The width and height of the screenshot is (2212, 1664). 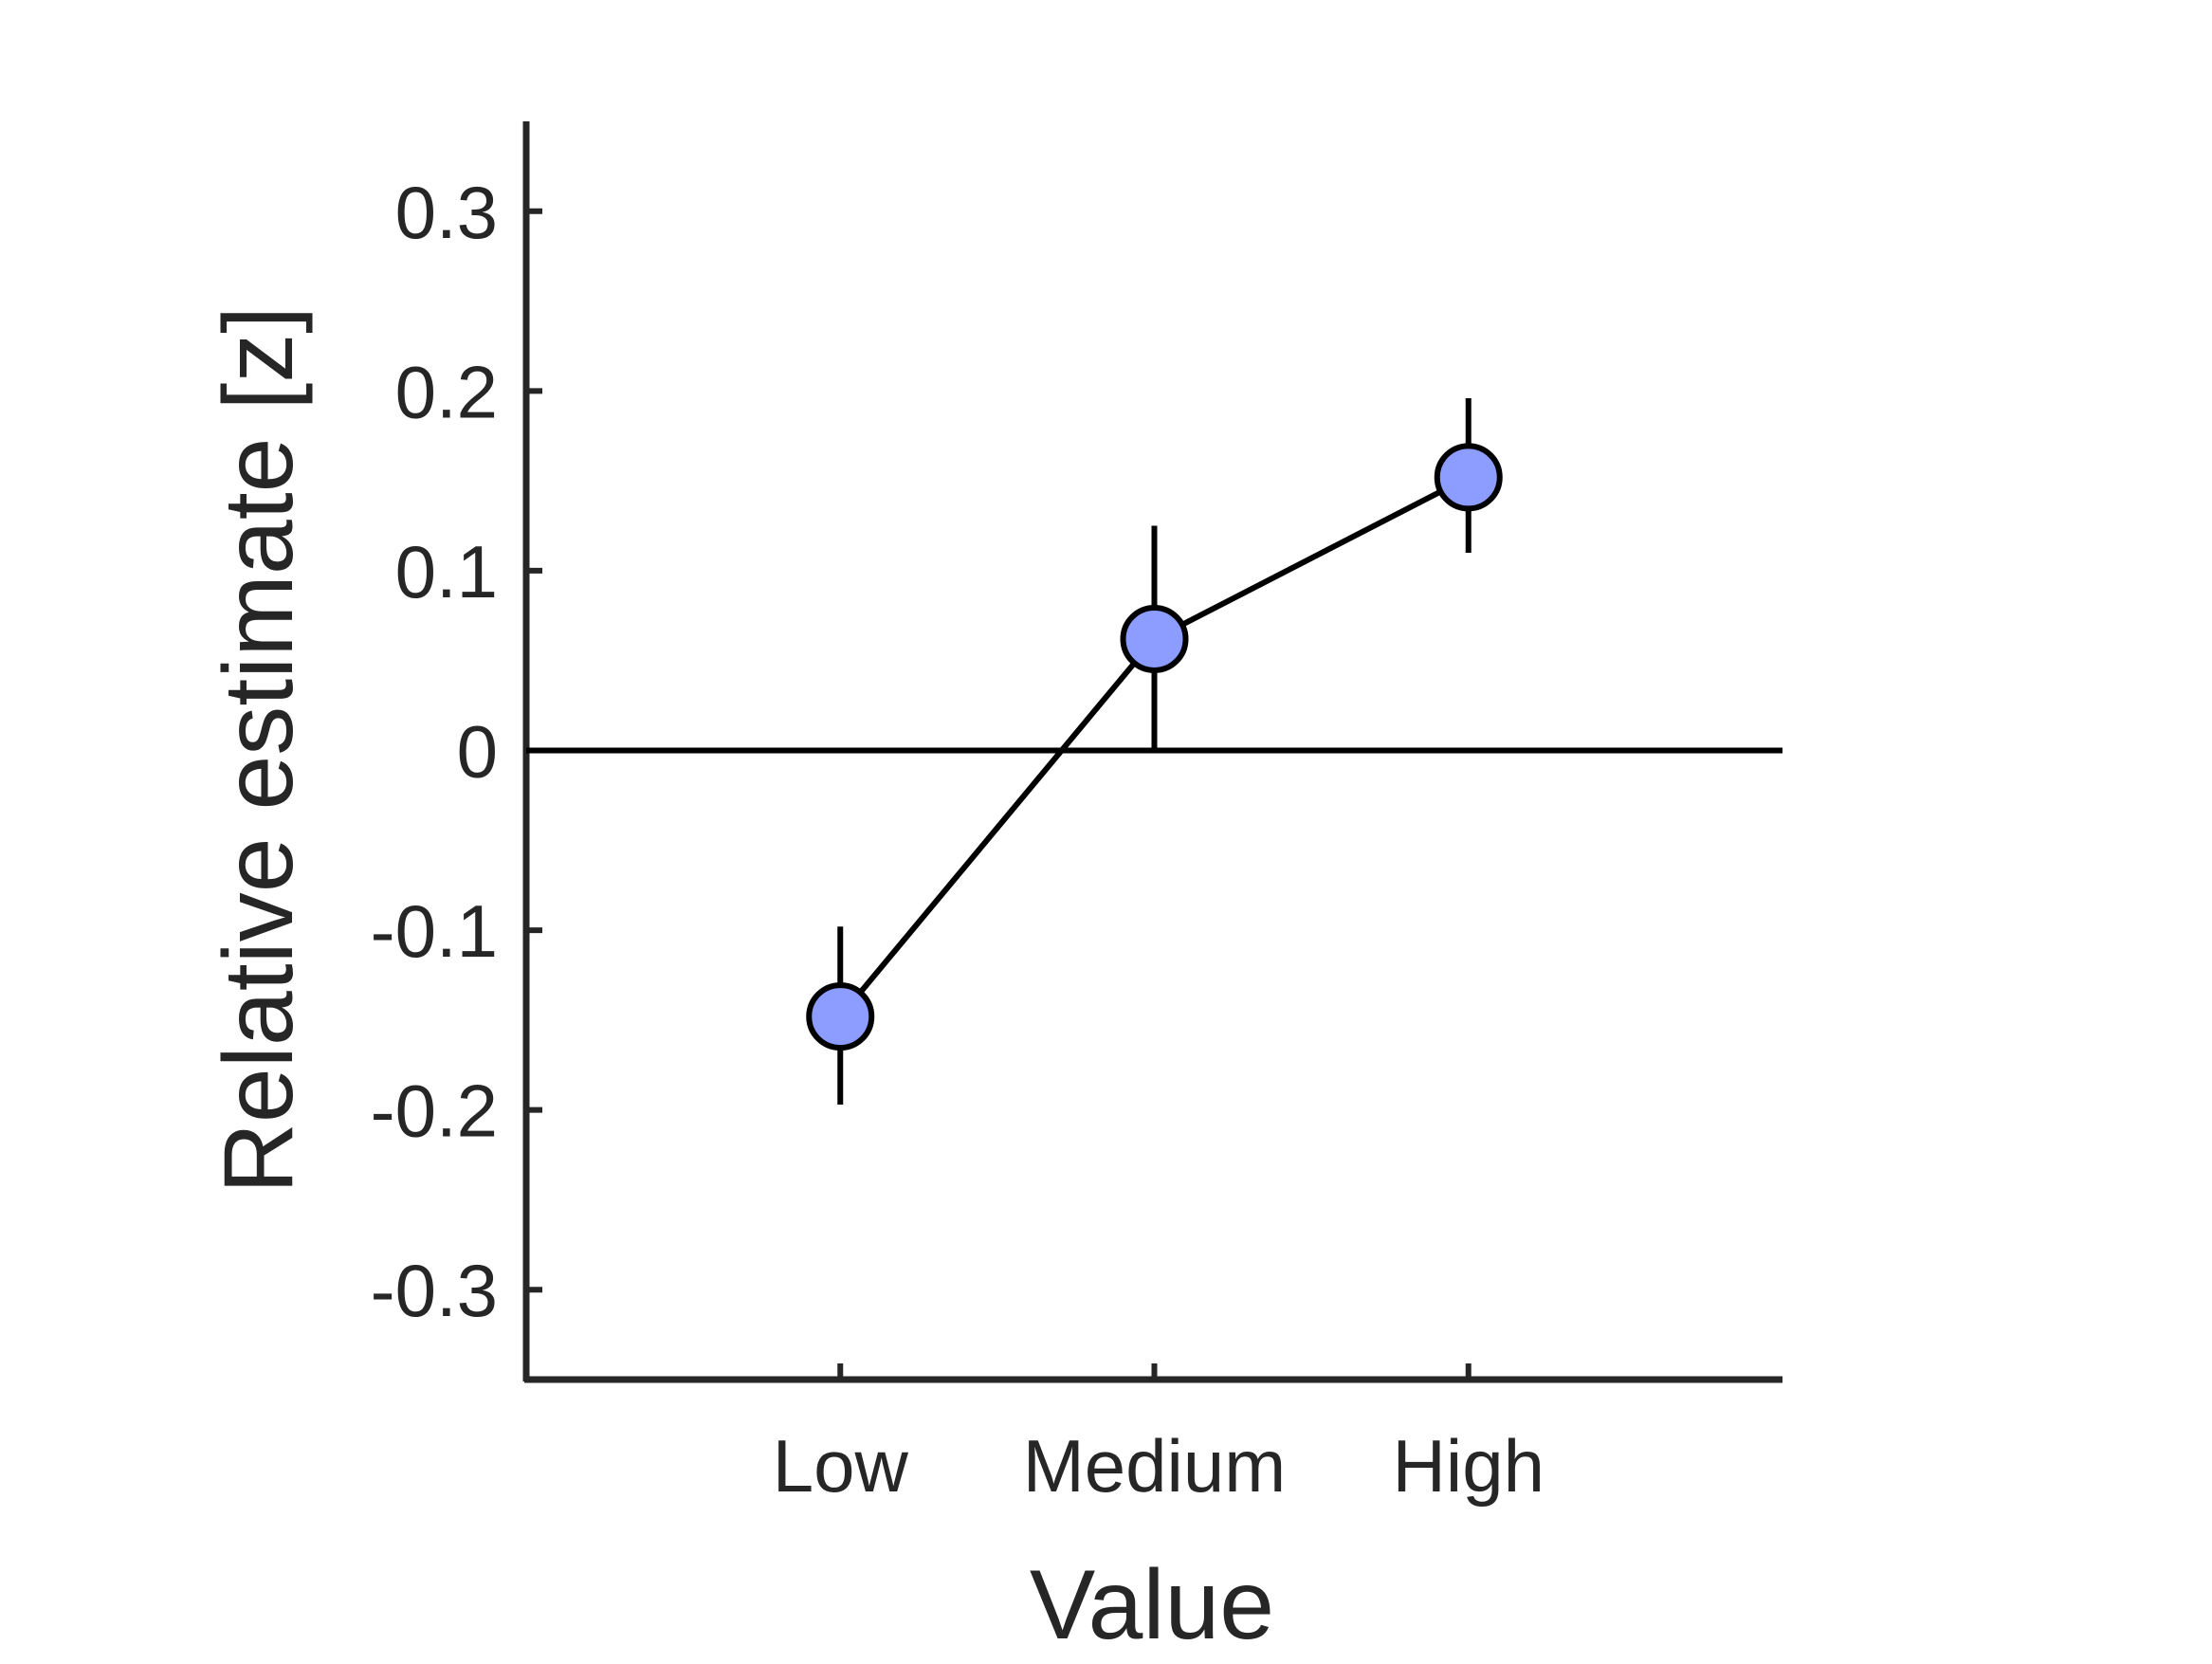 What do you see at coordinates (434, 1111) in the screenshot?
I see `y-tick-label: -0.2` at bounding box center [434, 1111].